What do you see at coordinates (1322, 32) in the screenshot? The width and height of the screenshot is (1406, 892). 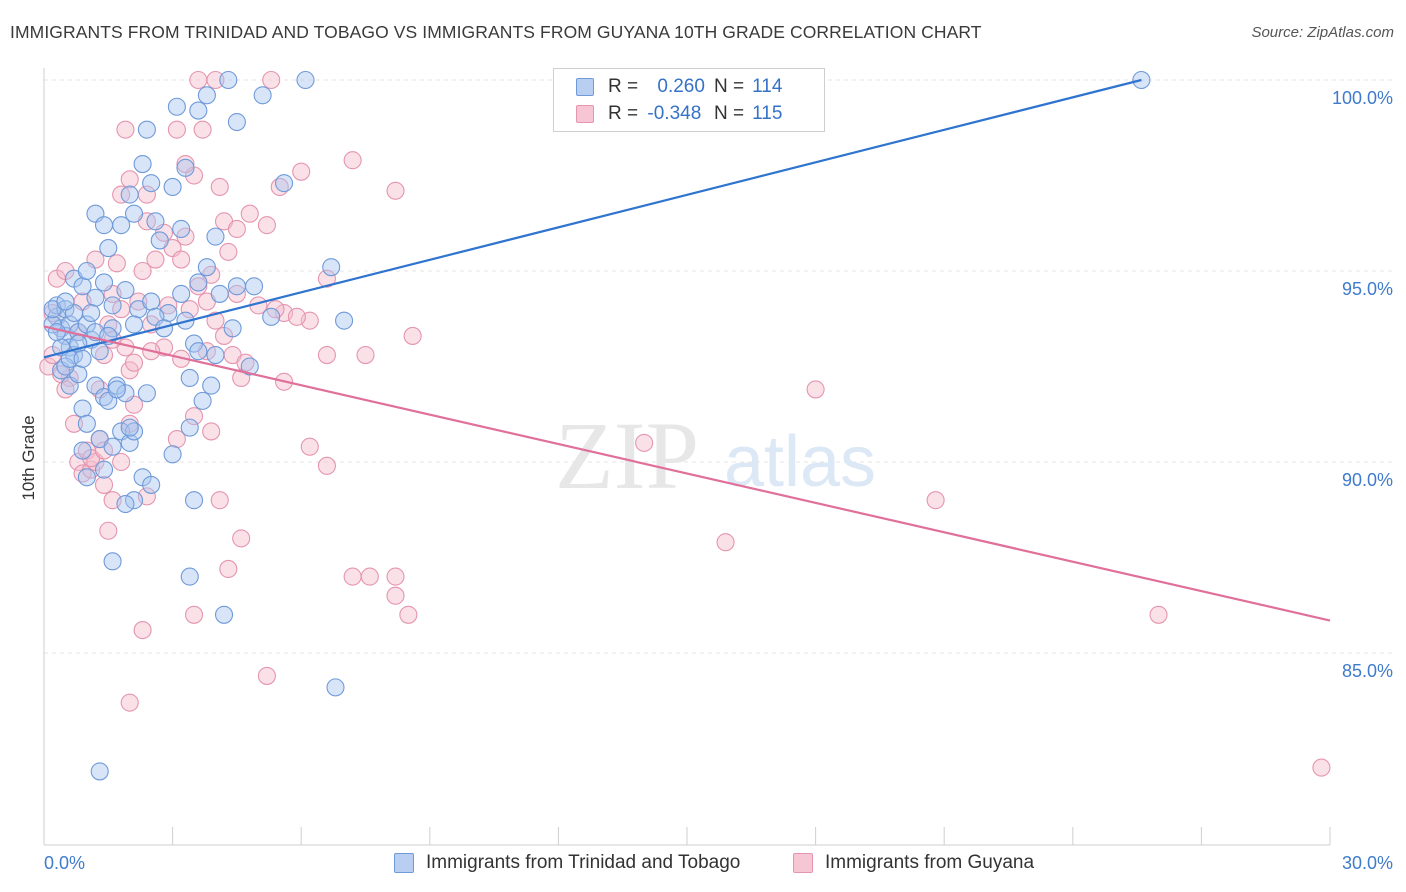 I see `source-label: Source: ZipAtlas.com` at bounding box center [1322, 32].